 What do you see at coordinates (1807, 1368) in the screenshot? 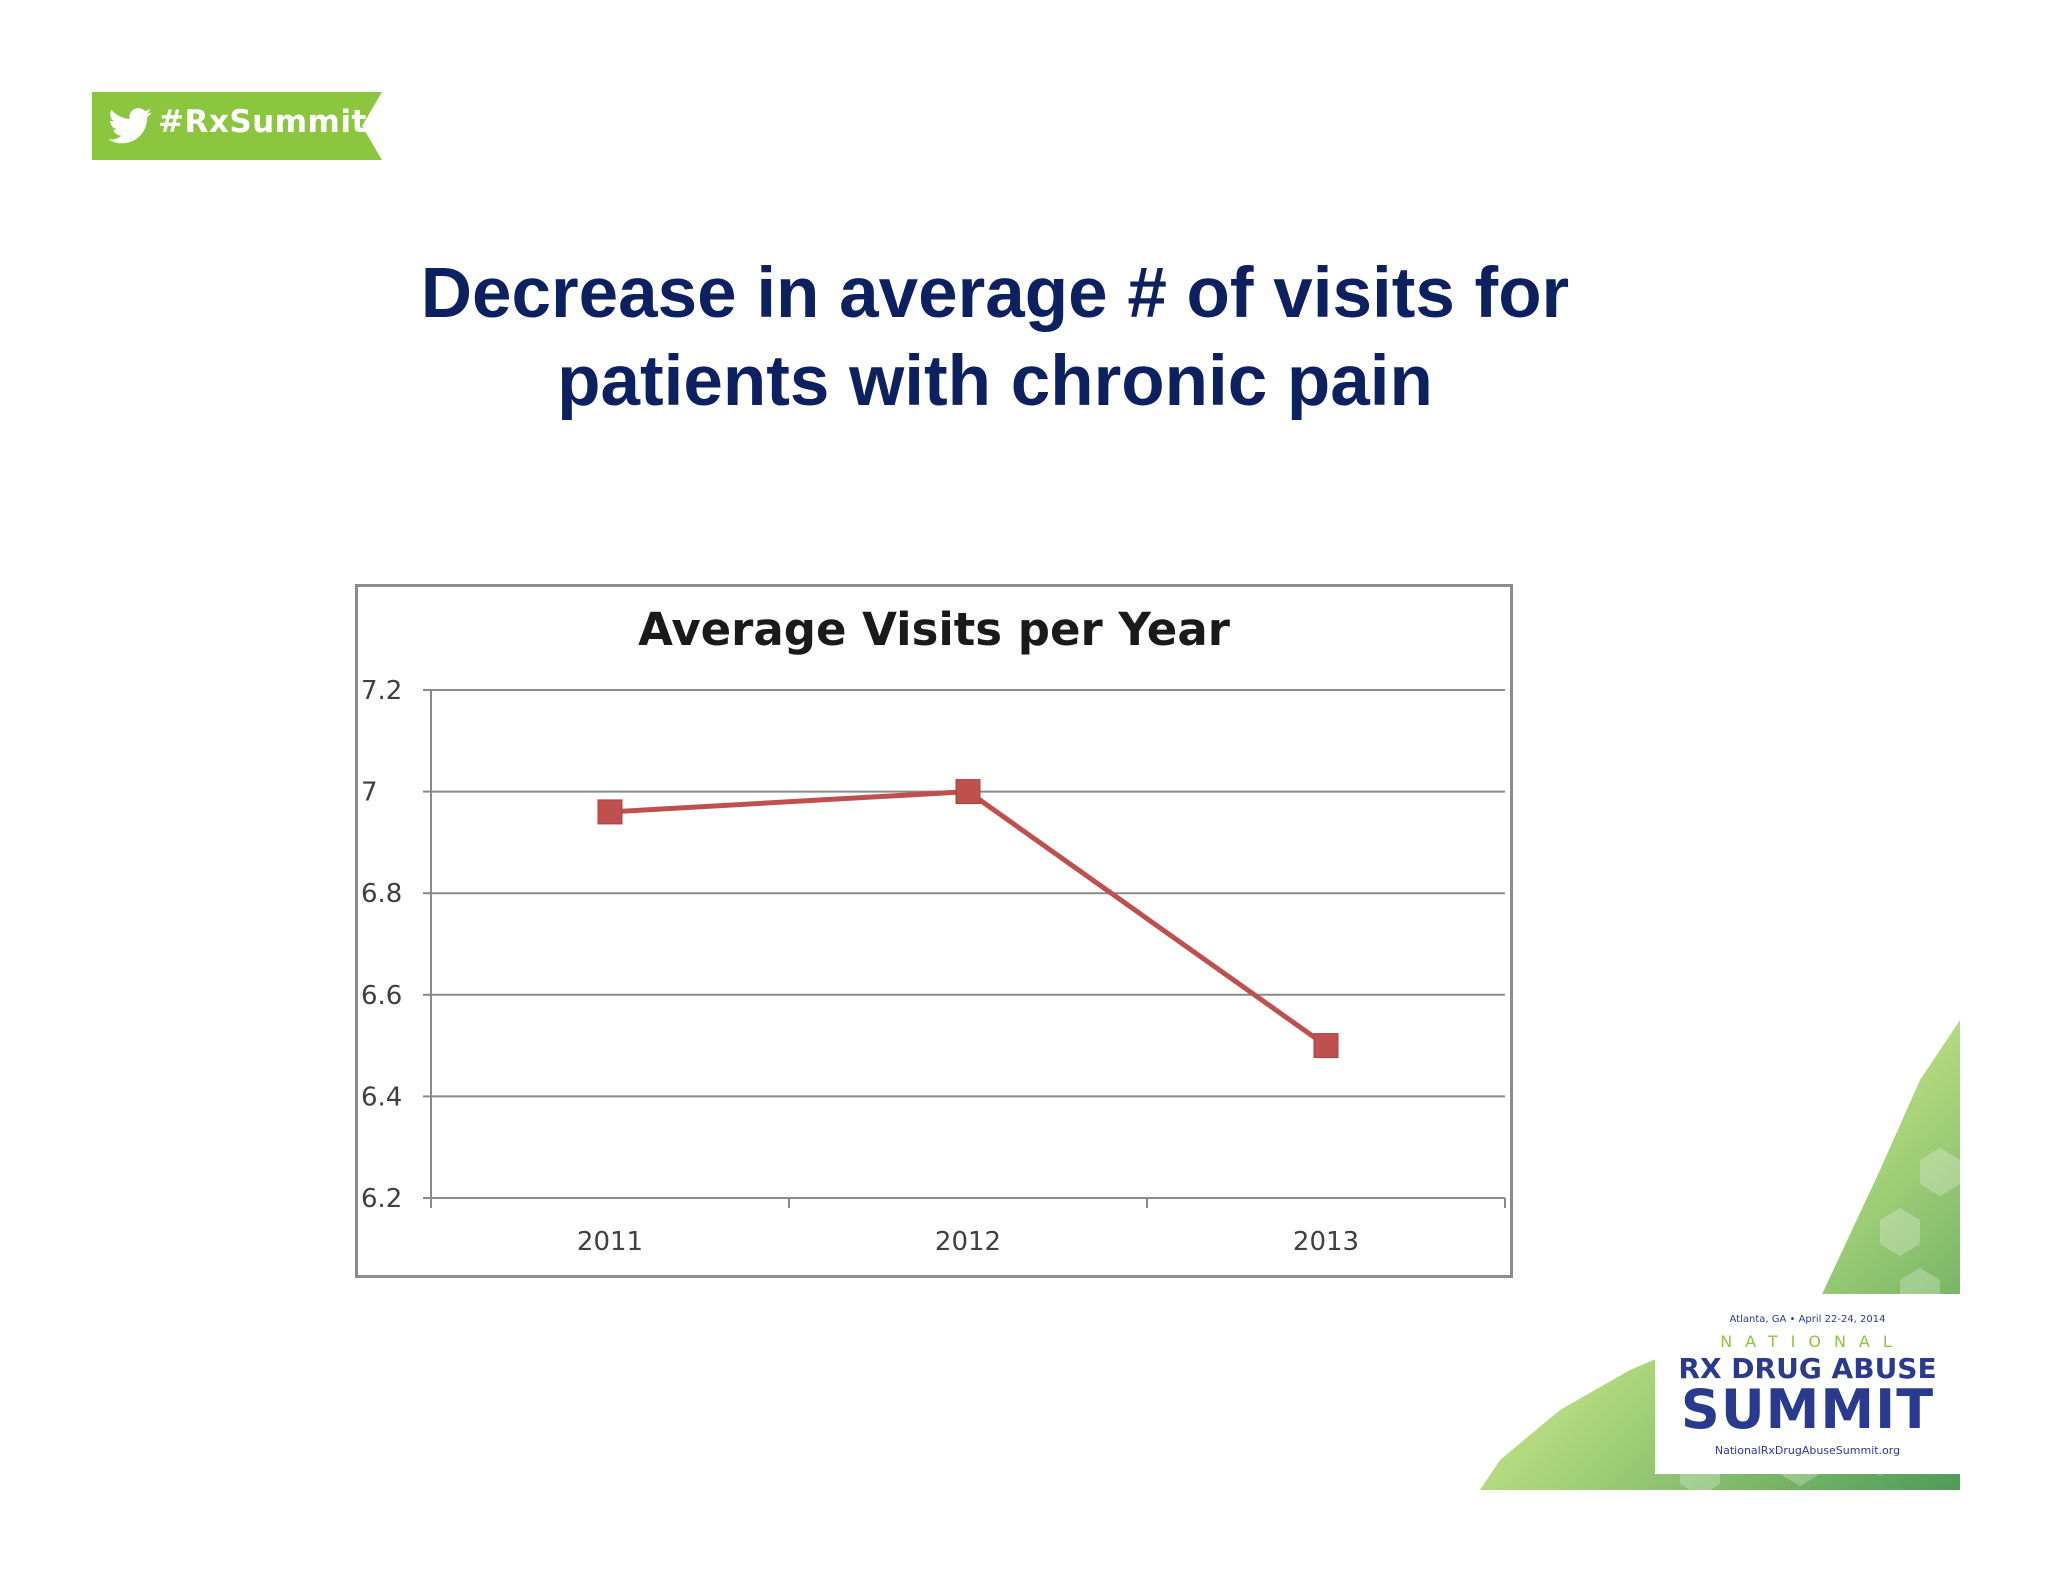
I see `logo-rx-drug-abuse: RX DRUG ABUSE` at bounding box center [1807, 1368].